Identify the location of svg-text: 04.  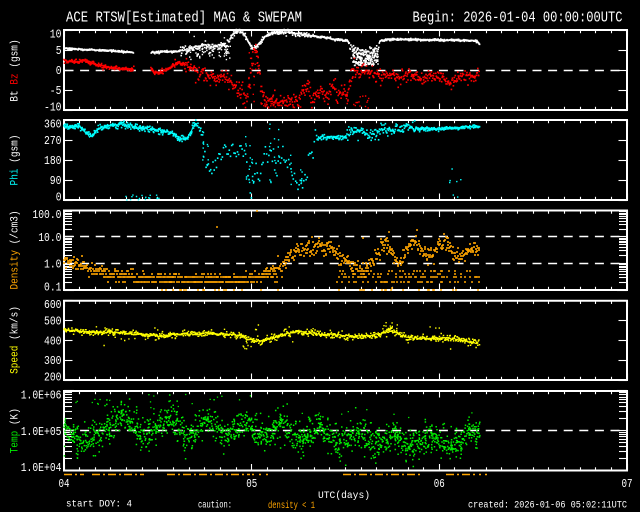
(64, 484).